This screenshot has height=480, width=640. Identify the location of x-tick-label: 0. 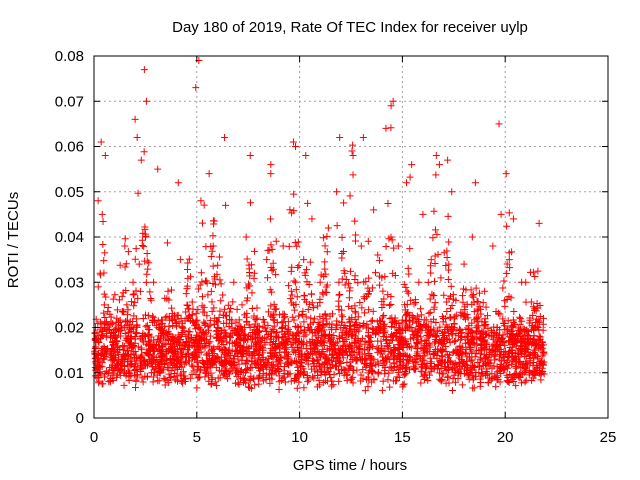
(94, 437).